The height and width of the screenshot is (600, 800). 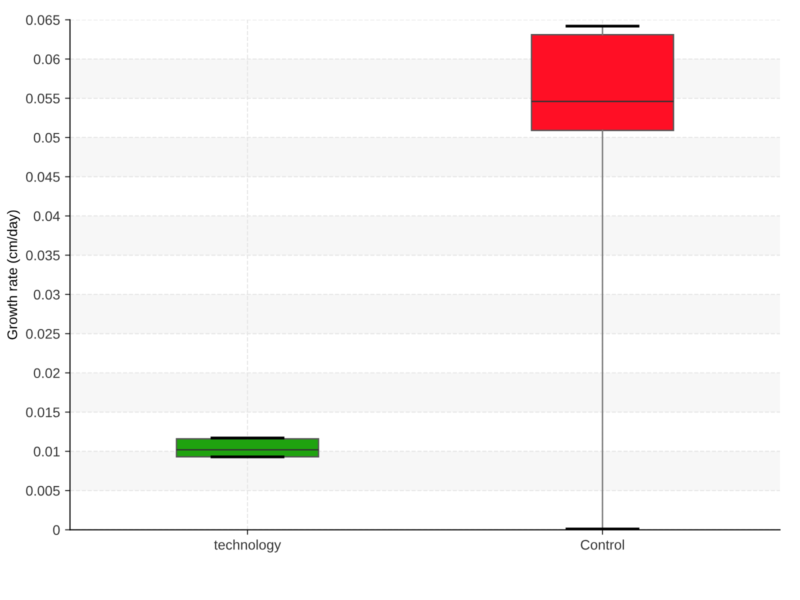 What do you see at coordinates (47, 216) in the screenshot?
I see `y-tick-label: 0.04` at bounding box center [47, 216].